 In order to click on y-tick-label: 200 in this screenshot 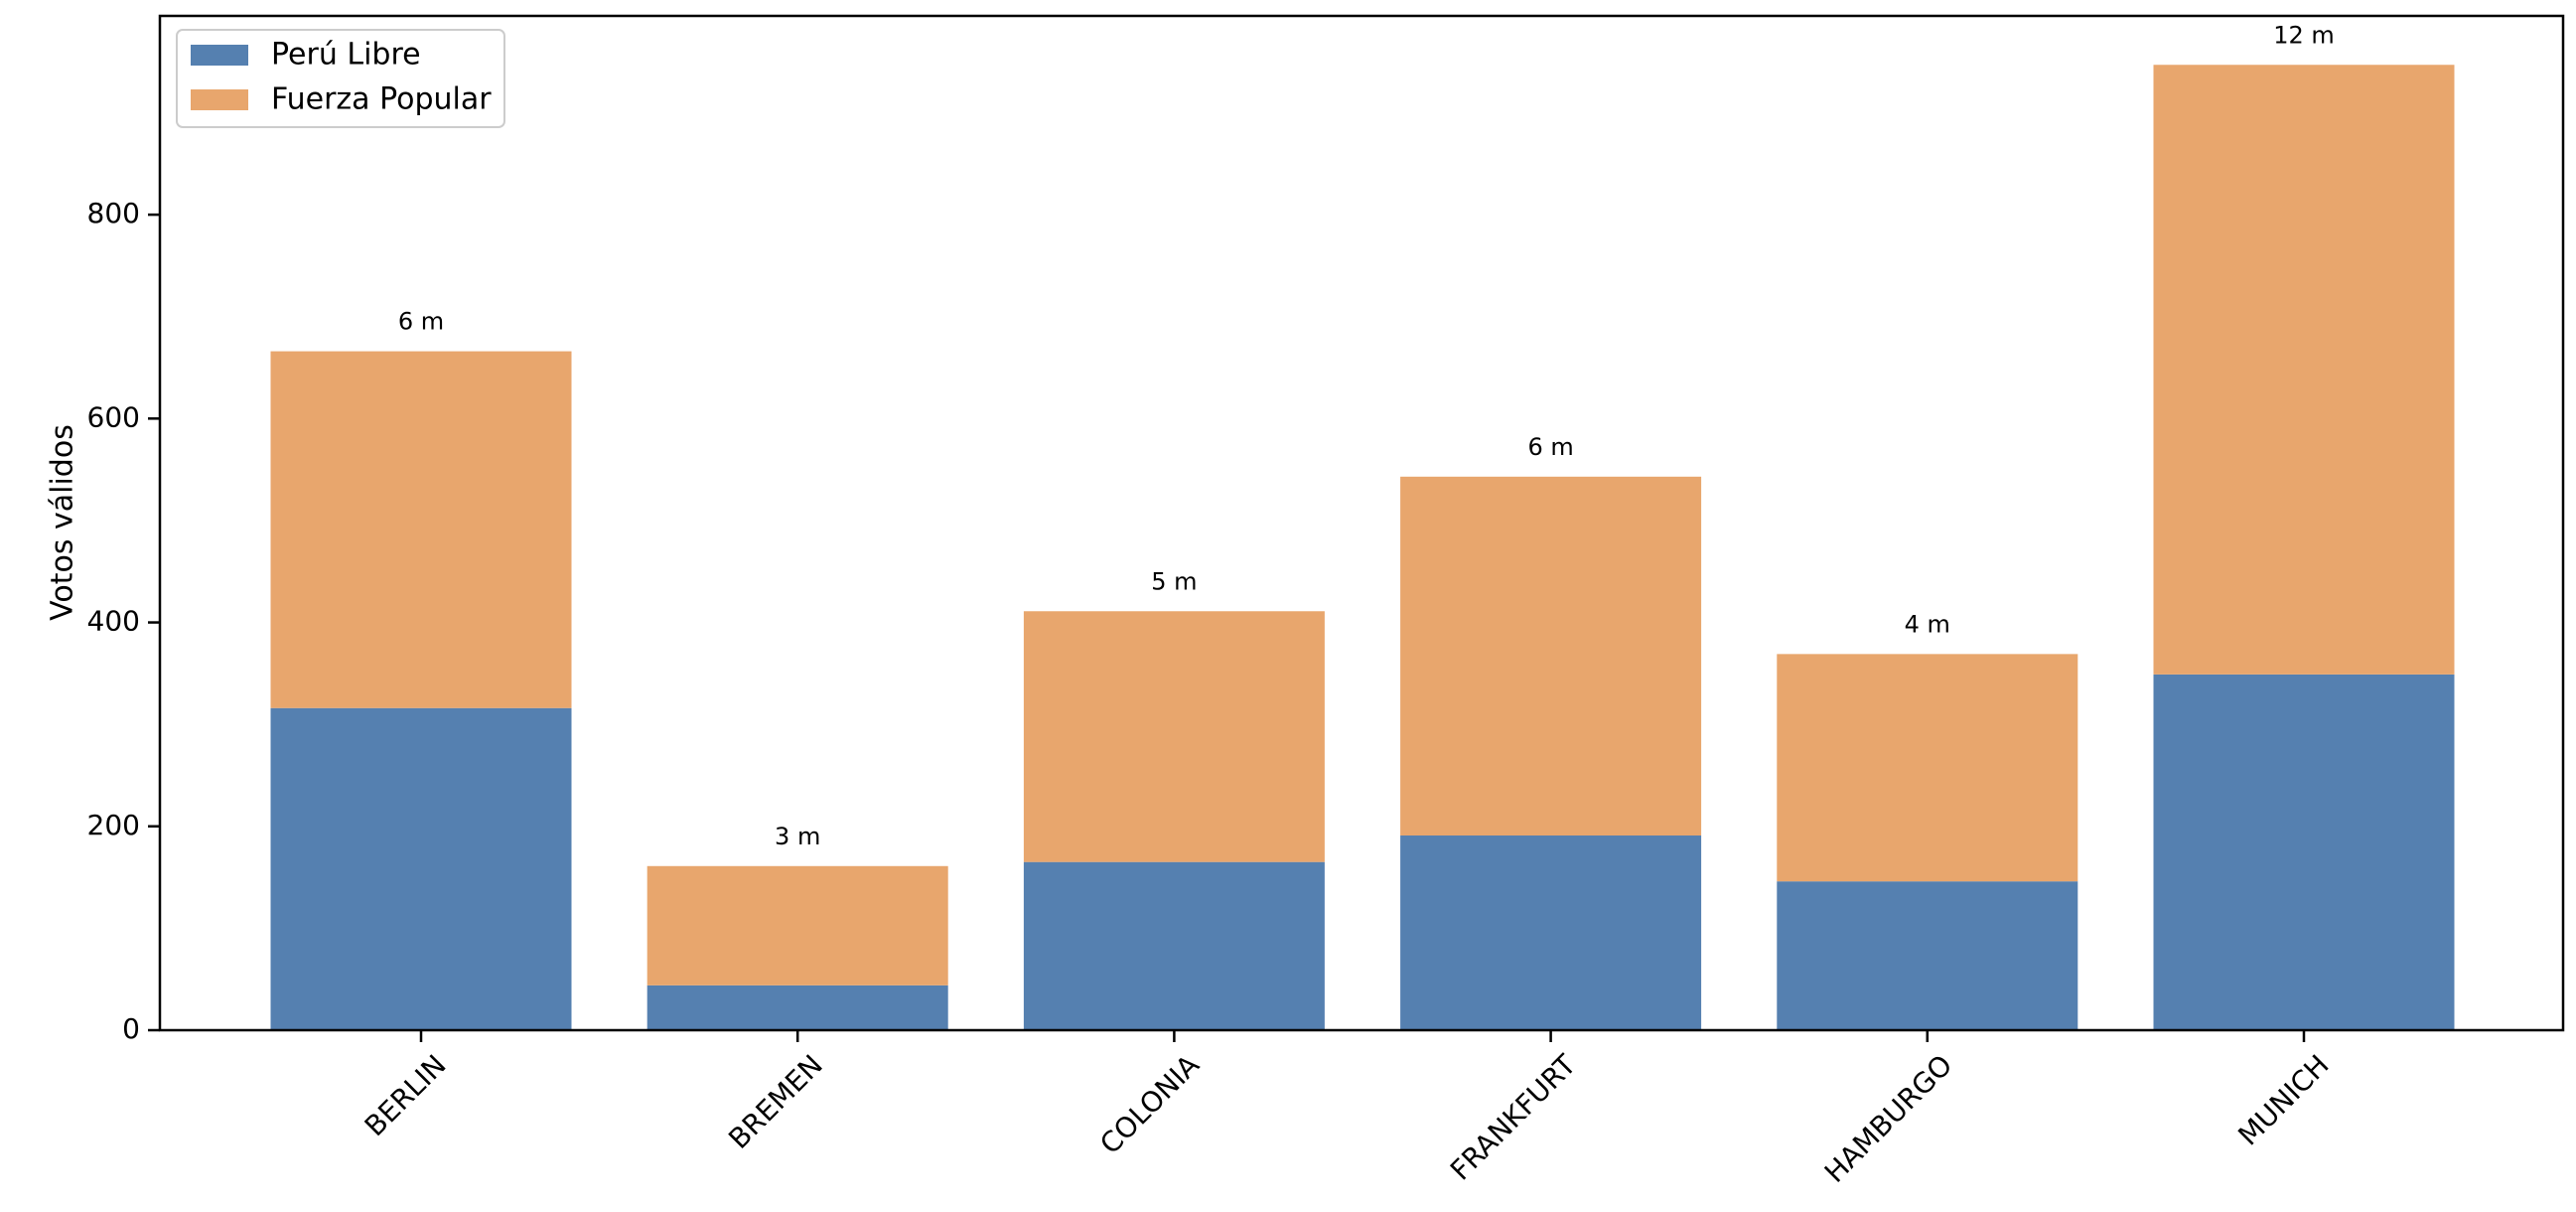, I will do `click(114, 825)`.